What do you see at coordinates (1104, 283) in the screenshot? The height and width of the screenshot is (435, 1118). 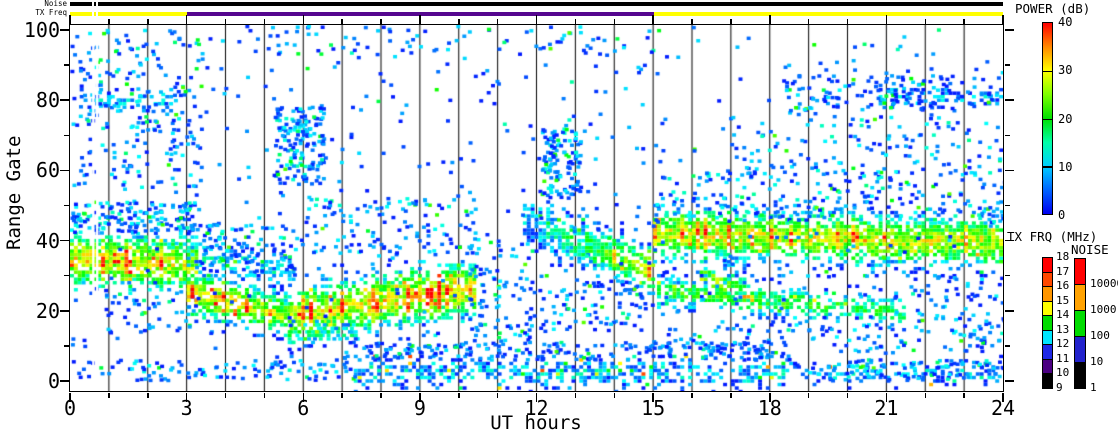 I see `noise-colorbar-label: 10000` at bounding box center [1104, 283].